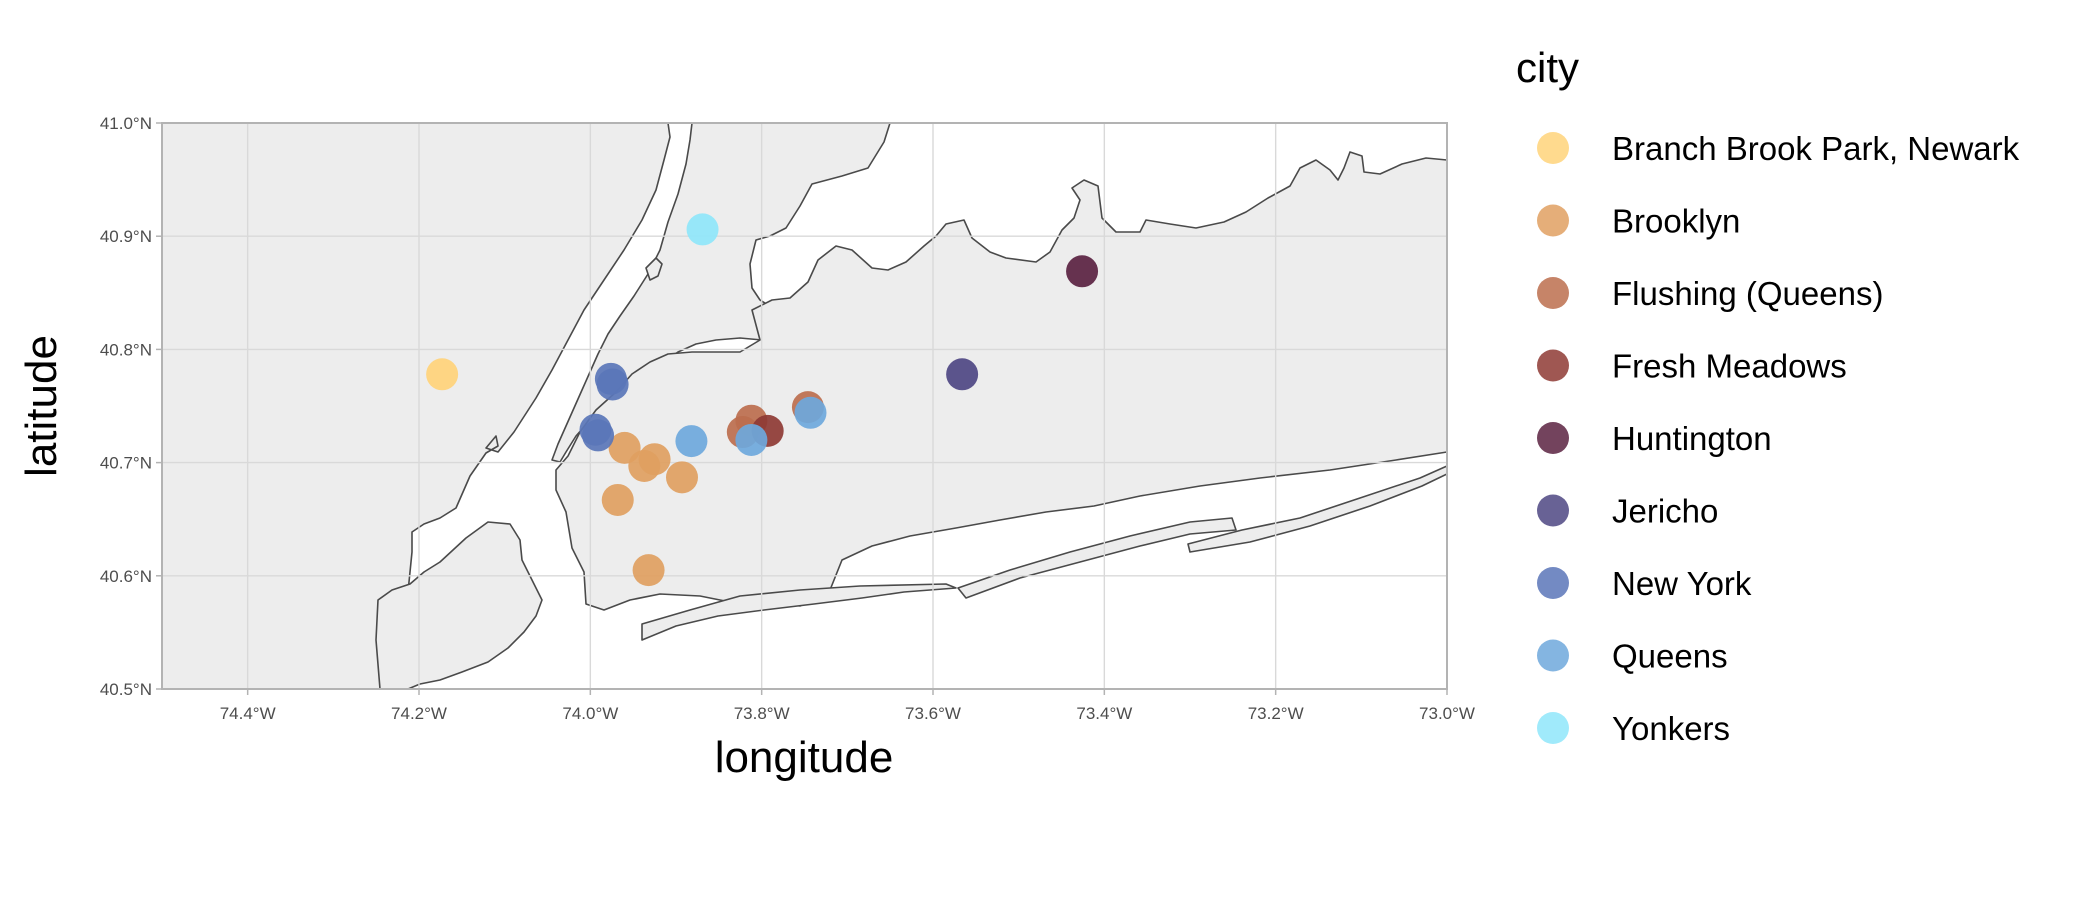 This screenshot has width=2100, height=900. What do you see at coordinates (799, 612) in the screenshot?
I see `rockaway-strip` at bounding box center [799, 612].